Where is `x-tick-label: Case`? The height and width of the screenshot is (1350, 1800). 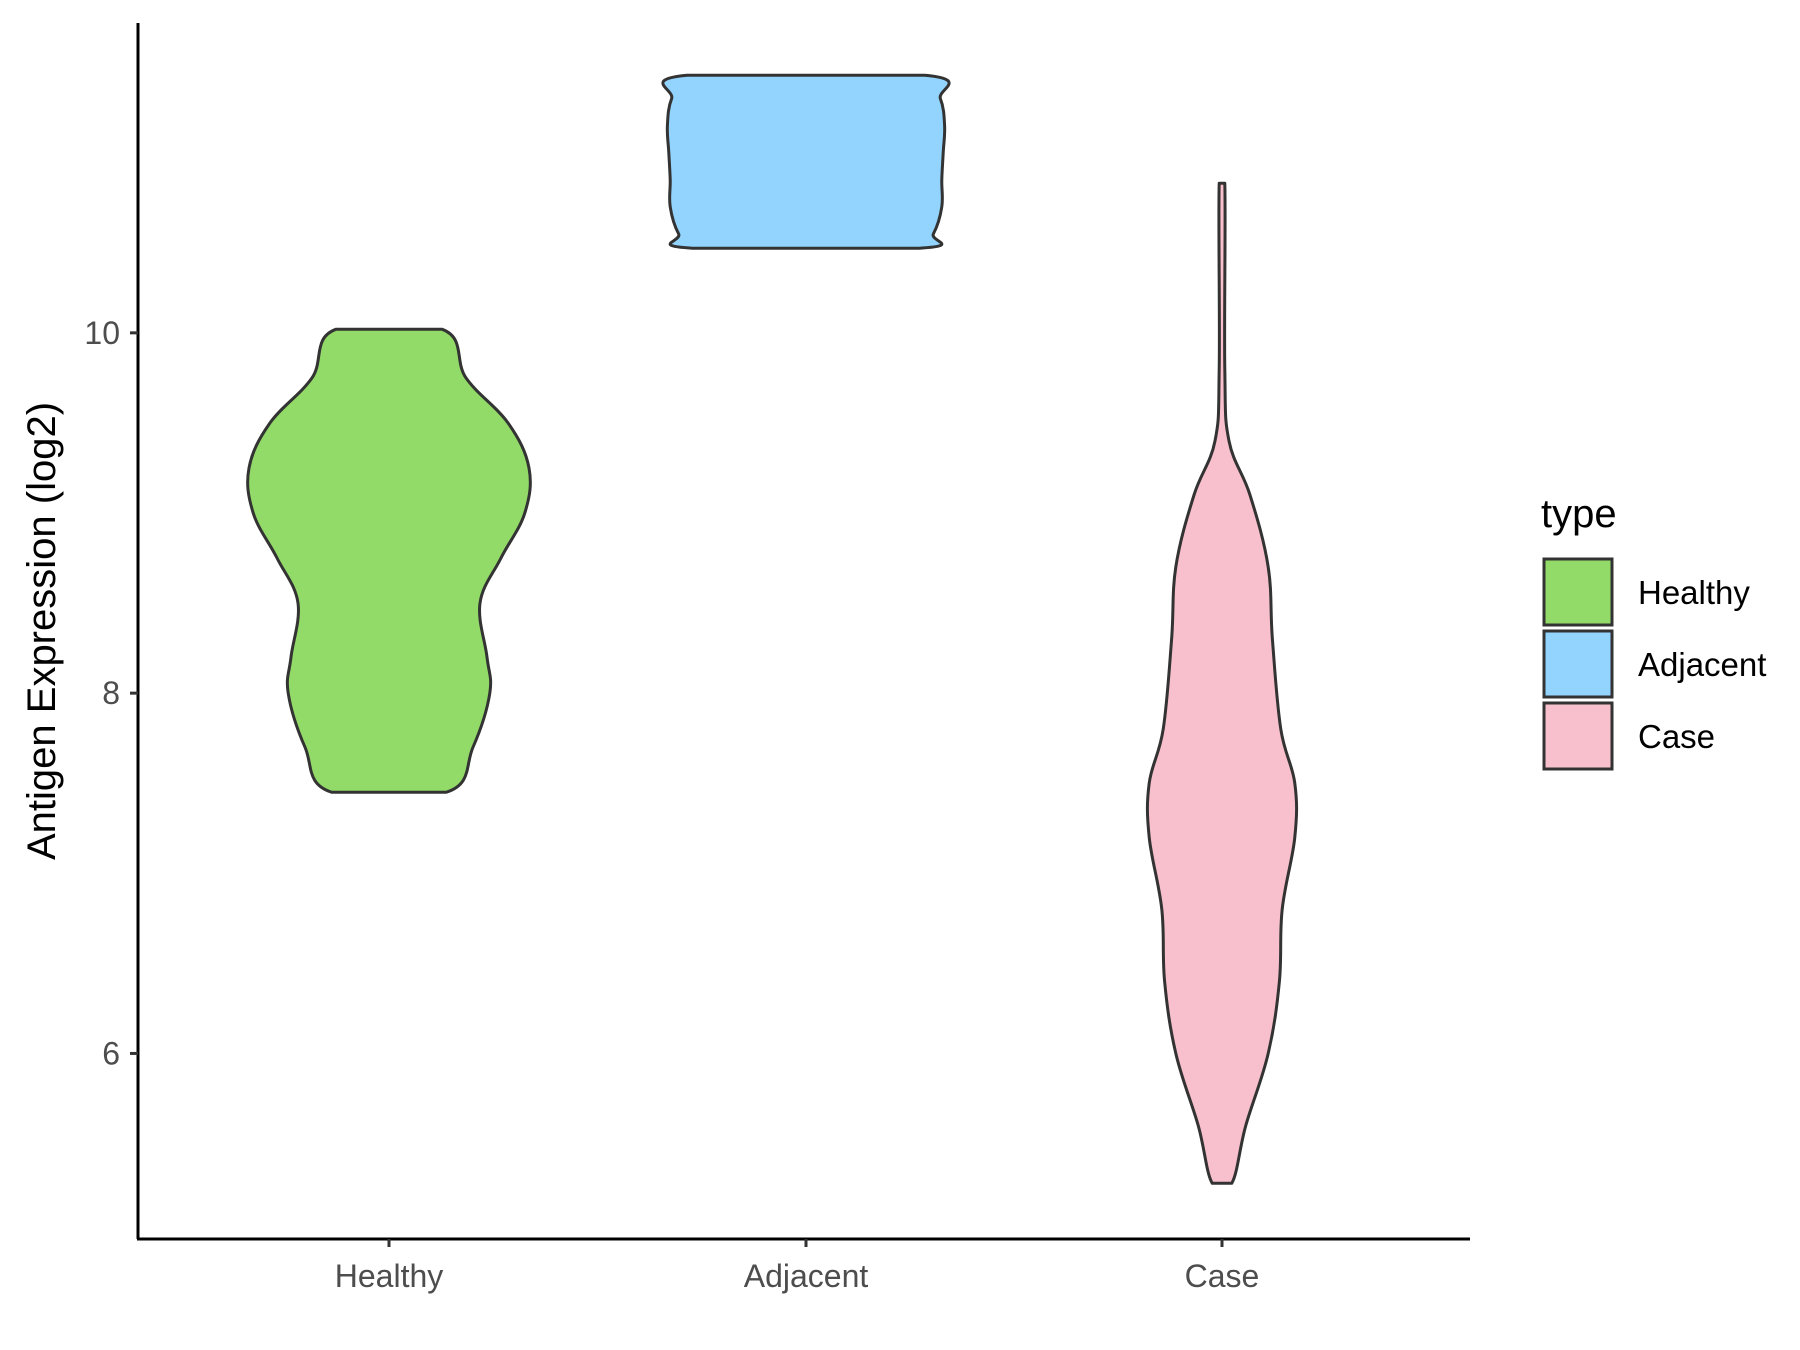
x-tick-label: Case is located at coordinates (1222, 1276).